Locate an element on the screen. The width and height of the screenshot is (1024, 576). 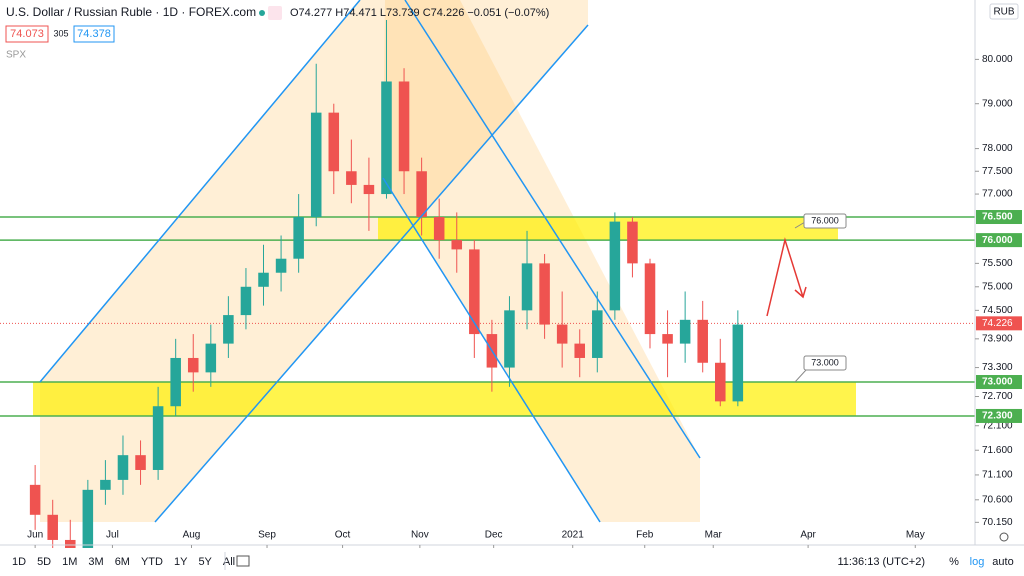
y-tick-label: 77.000 is located at coordinates (997, 194).